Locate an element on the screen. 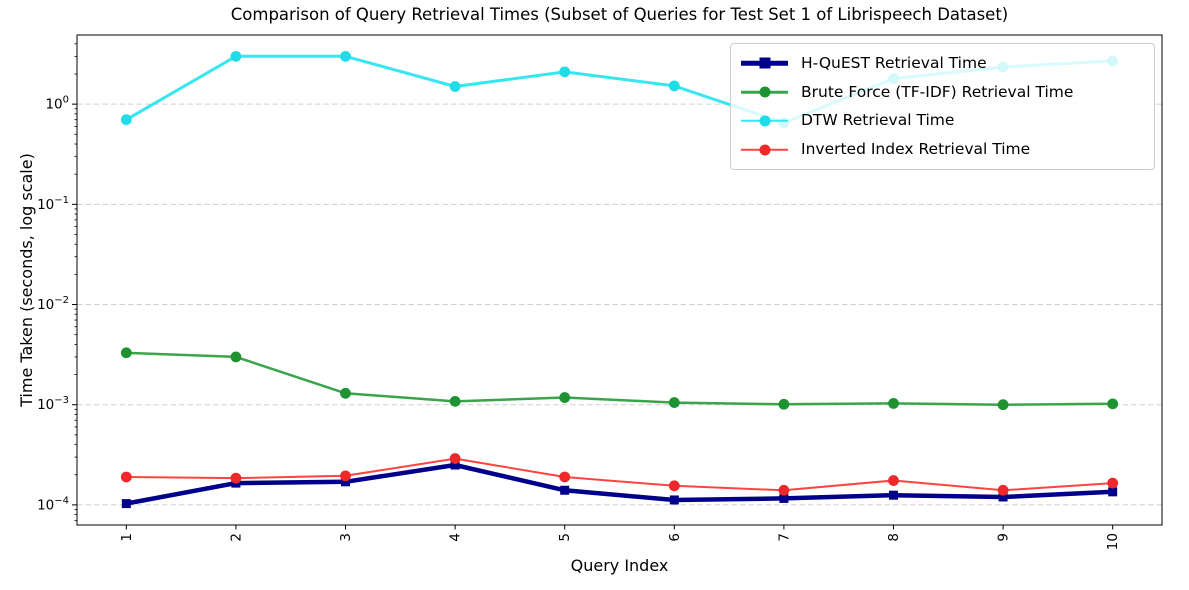  legend-entry: Brute Force (TF-IDF) Retrieval Time is located at coordinates (942, 91).